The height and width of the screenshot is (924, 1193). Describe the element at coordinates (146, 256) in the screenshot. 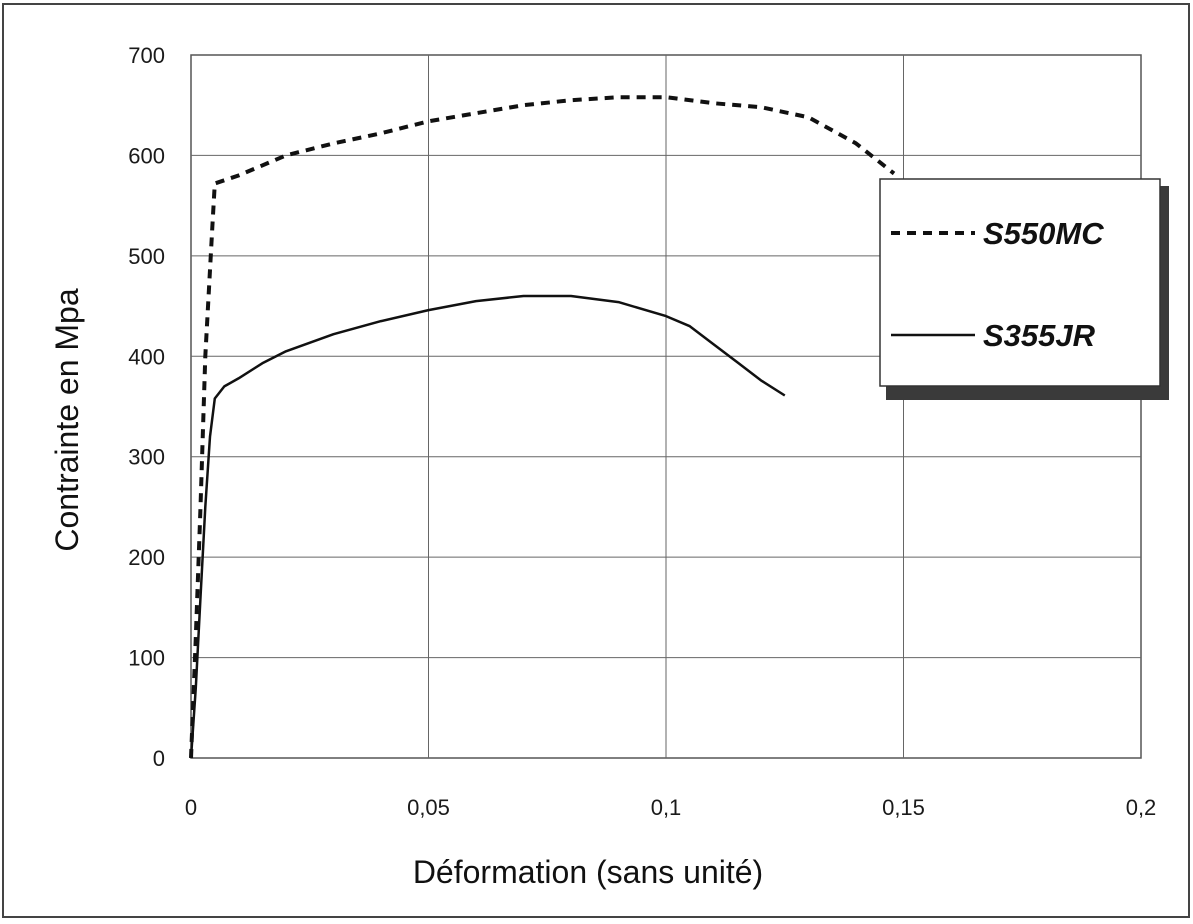

I see `y-tick-label: 500` at that location.